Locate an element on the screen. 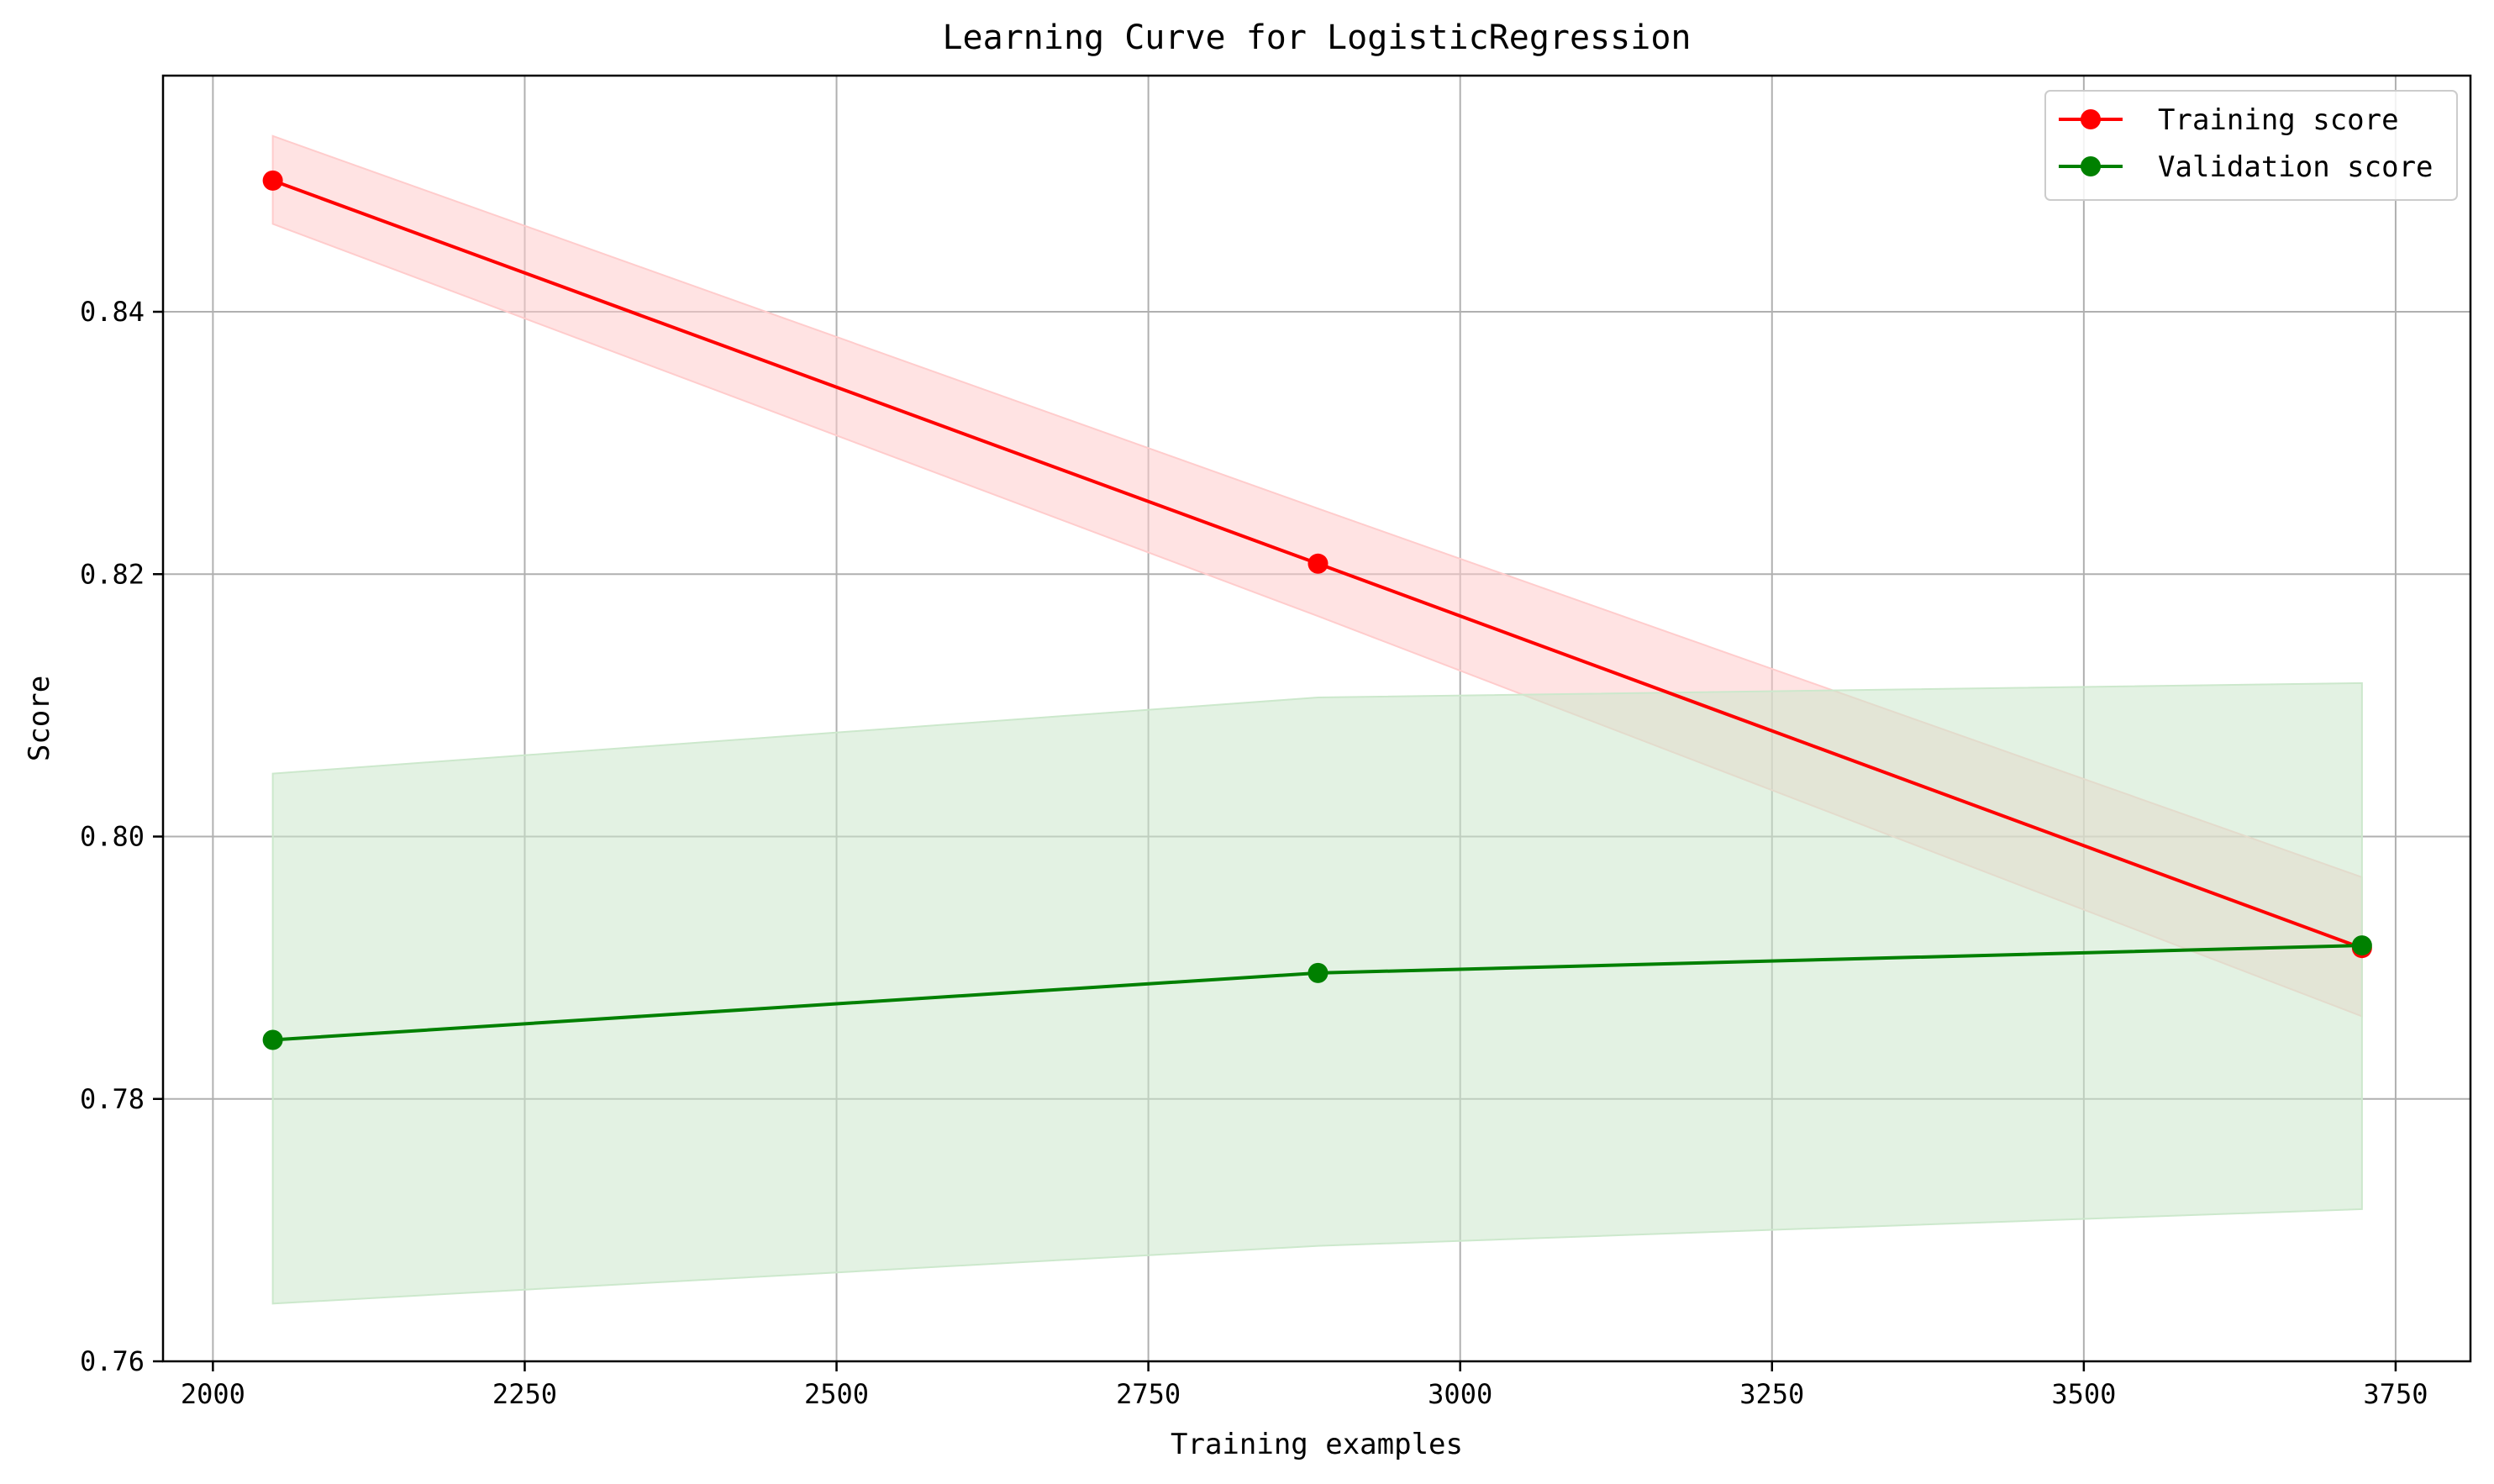 This screenshot has width=2494, height=1484. y-axis-ticks: 0.76 0.78 0.80 0.82 0.84 is located at coordinates (121, 837).